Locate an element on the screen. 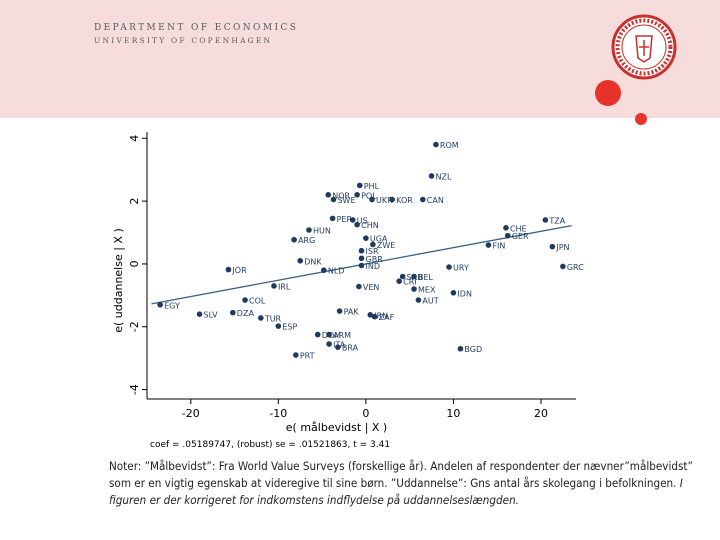 This screenshot has width=720, height=540. data-point-ukr is located at coordinates (372, 199).